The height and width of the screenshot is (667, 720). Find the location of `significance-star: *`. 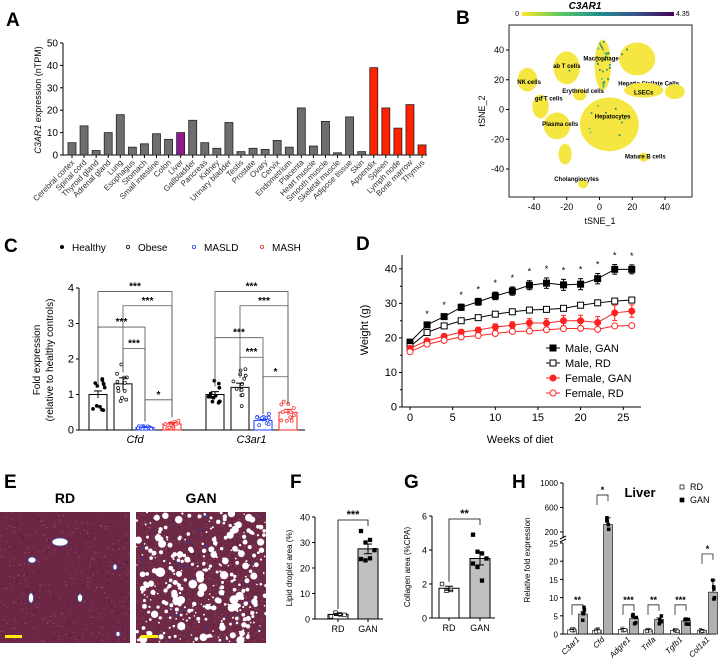

significance-star: * is located at coordinates (564, 270).